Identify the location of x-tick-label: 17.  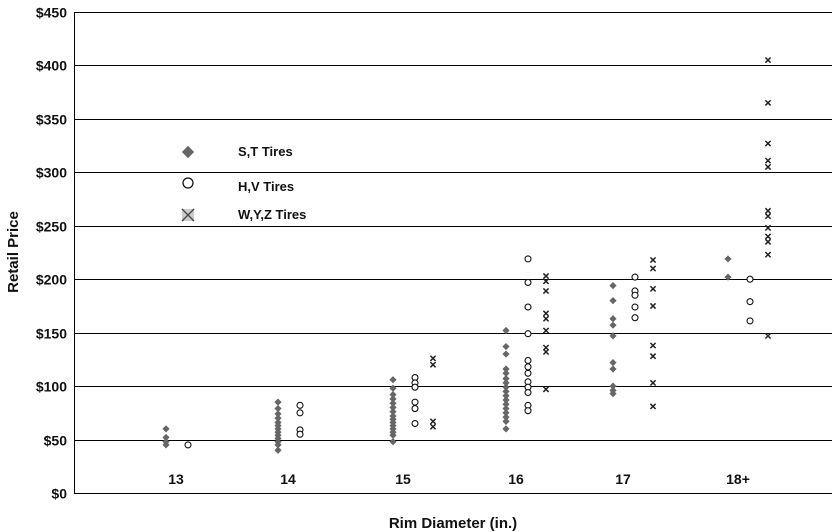
(623, 479).